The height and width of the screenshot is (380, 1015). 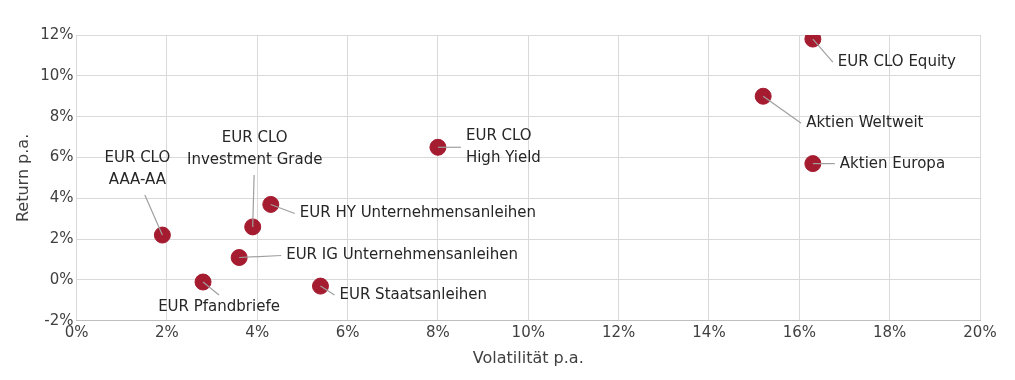 What do you see at coordinates (137, 167) in the screenshot?
I see `annotation: EUR CLO AAA-AA` at bounding box center [137, 167].